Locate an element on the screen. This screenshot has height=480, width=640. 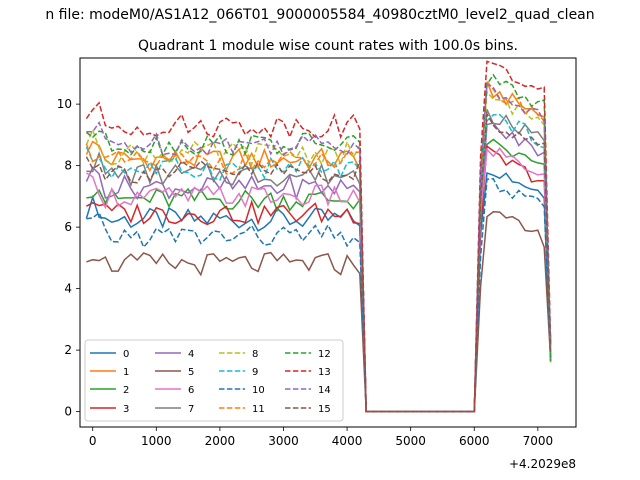
legend-label-1: 1 is located at coordinates (126, 372).